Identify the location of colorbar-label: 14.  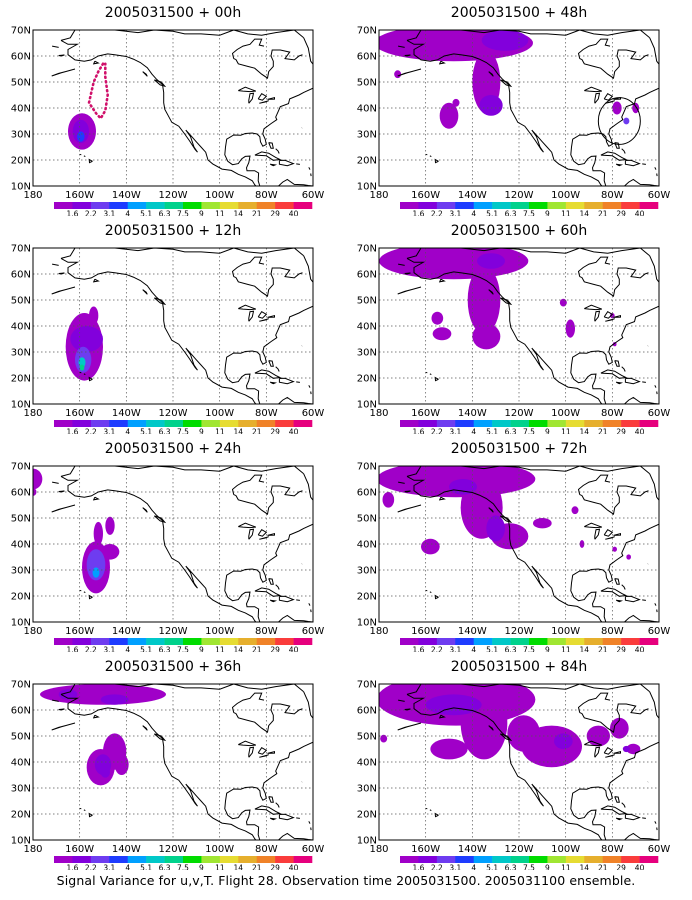
(239, 649).